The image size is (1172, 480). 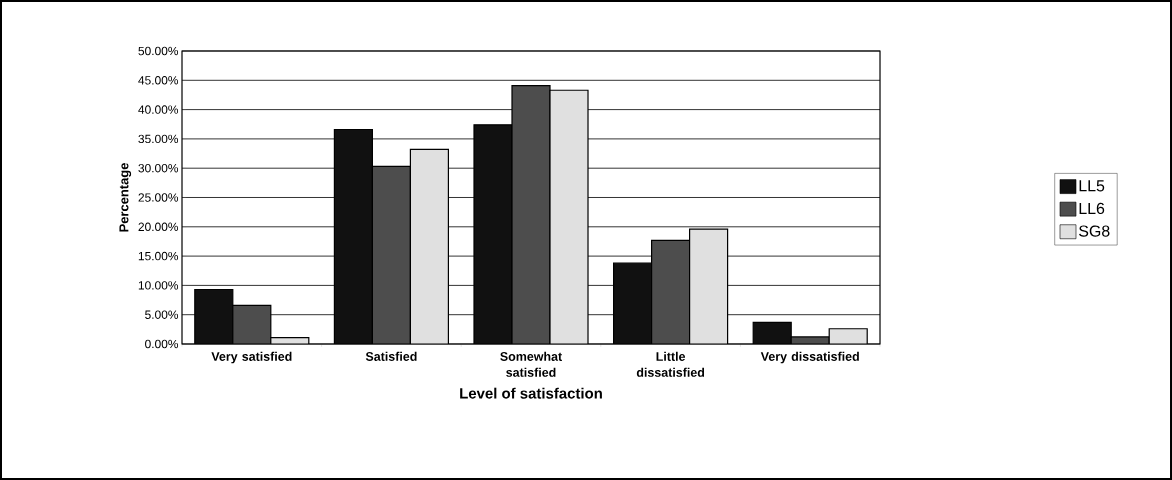 What do you see at coordinates (1092, 186) in the screenshot?
I see `legend-label: LL5` at bounding box center [1092, 186].